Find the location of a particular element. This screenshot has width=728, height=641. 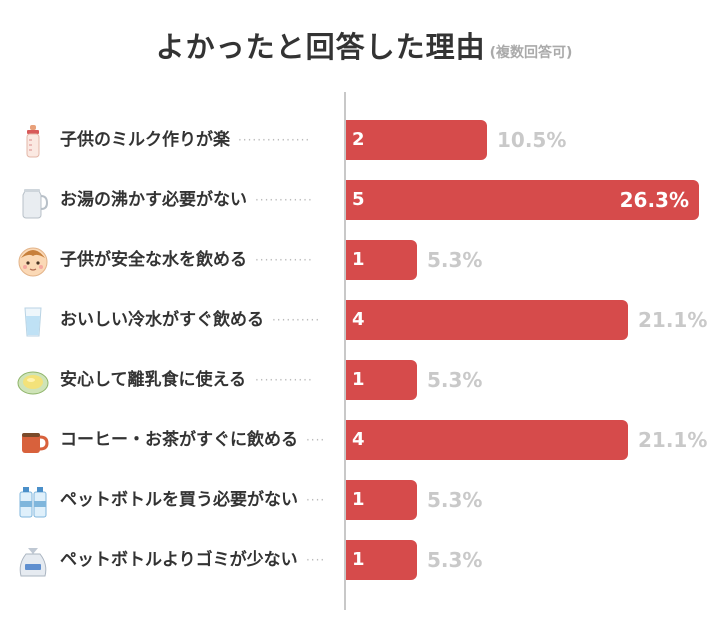

category-label: おいしい冷水がすぐ飲める is located at coordinates (162, 320).